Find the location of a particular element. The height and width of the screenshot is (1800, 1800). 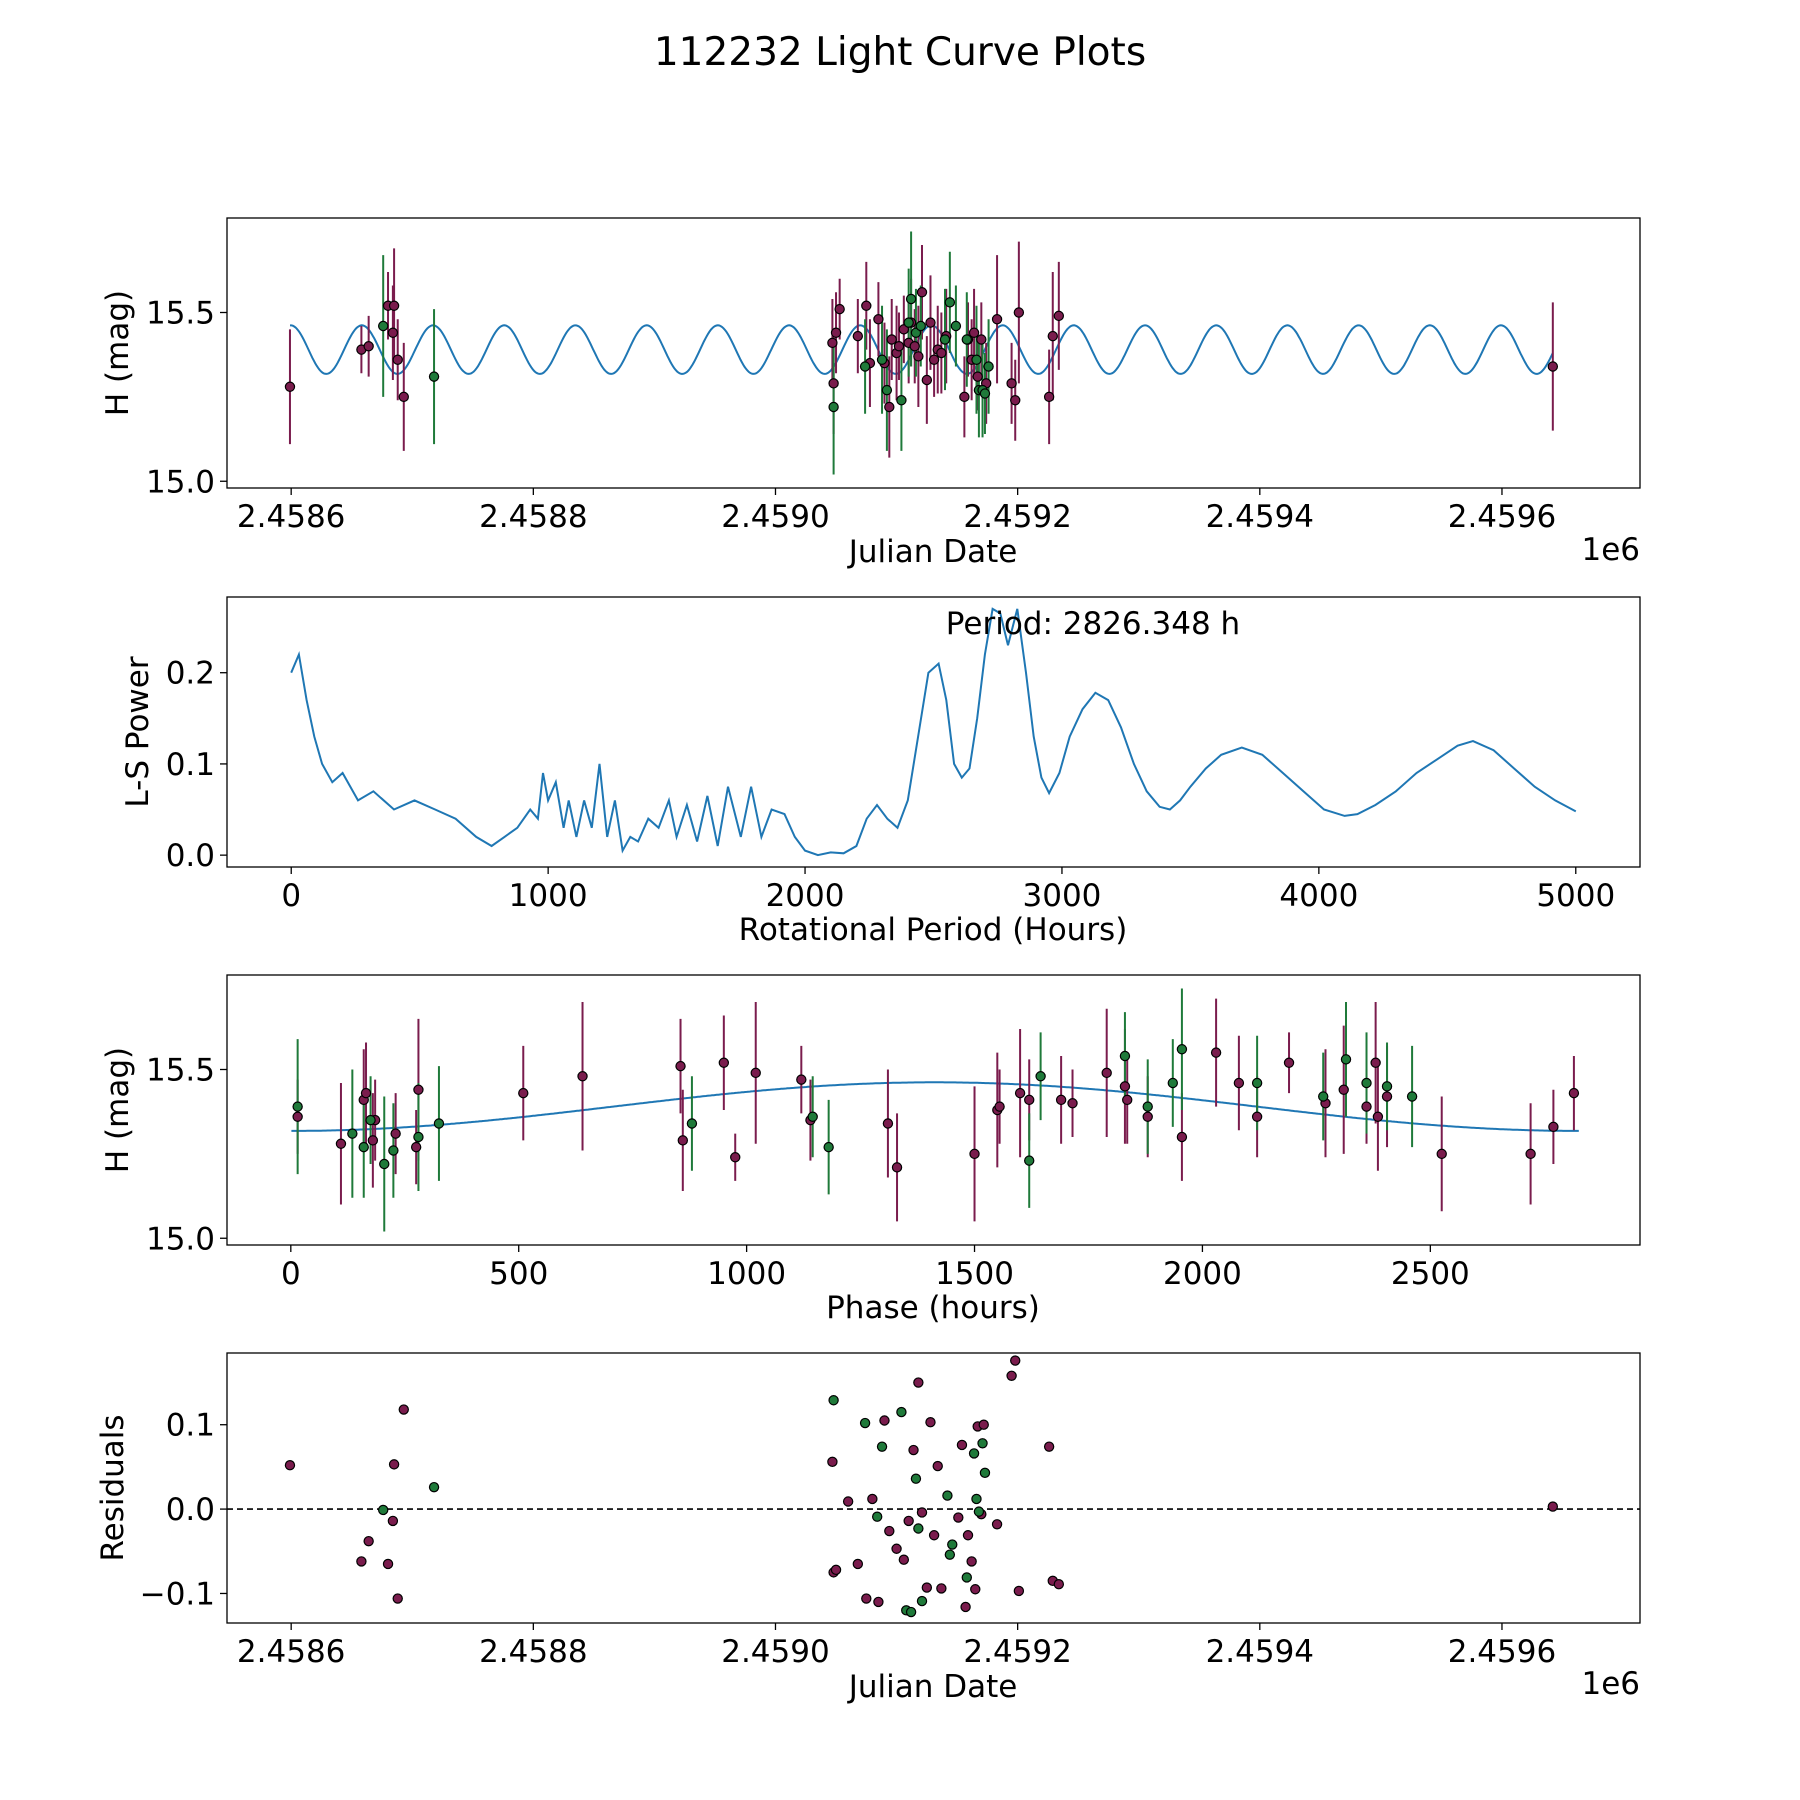

lightcurve-xtick-label: 2.4586 is located at coordinates (291, 517).